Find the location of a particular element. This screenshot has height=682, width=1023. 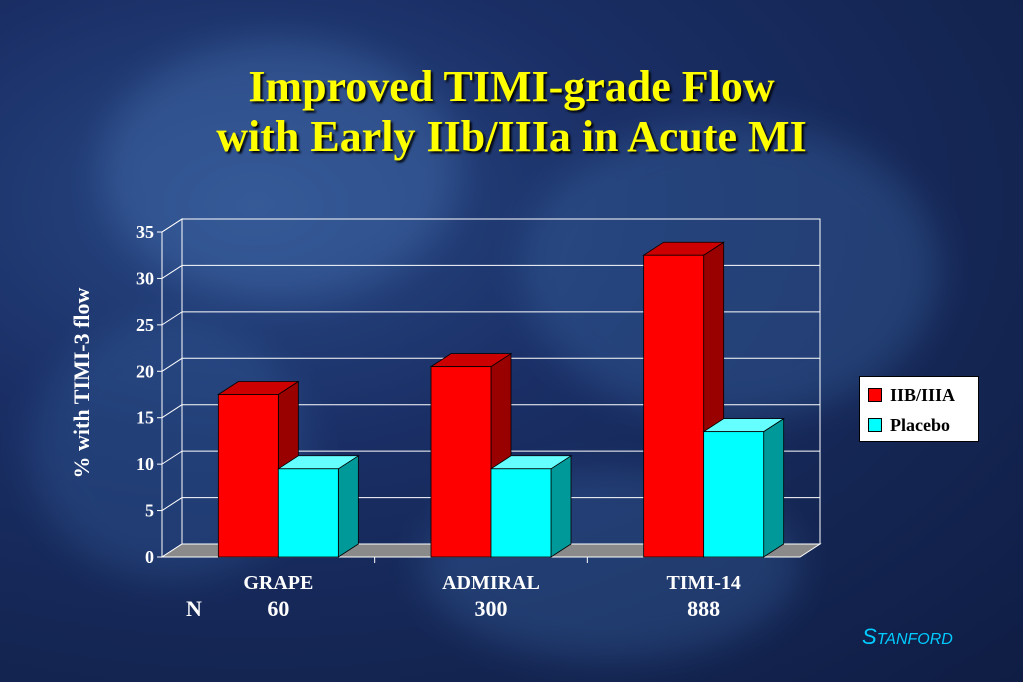

bar-placebo-grape is located at coordinates (308, 513).